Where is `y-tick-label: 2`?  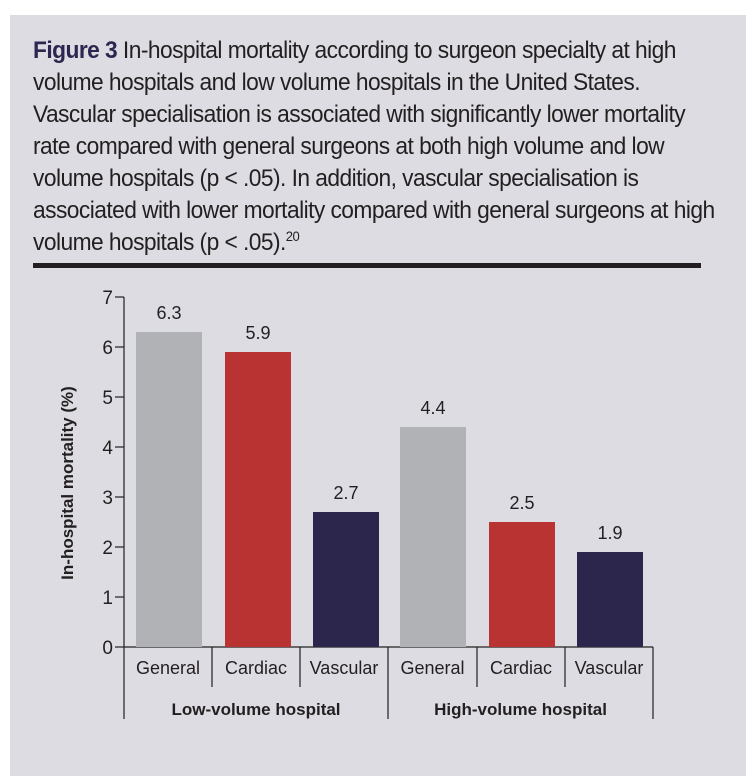 y-tick-label: 2 is located at coordinates (107, 548).